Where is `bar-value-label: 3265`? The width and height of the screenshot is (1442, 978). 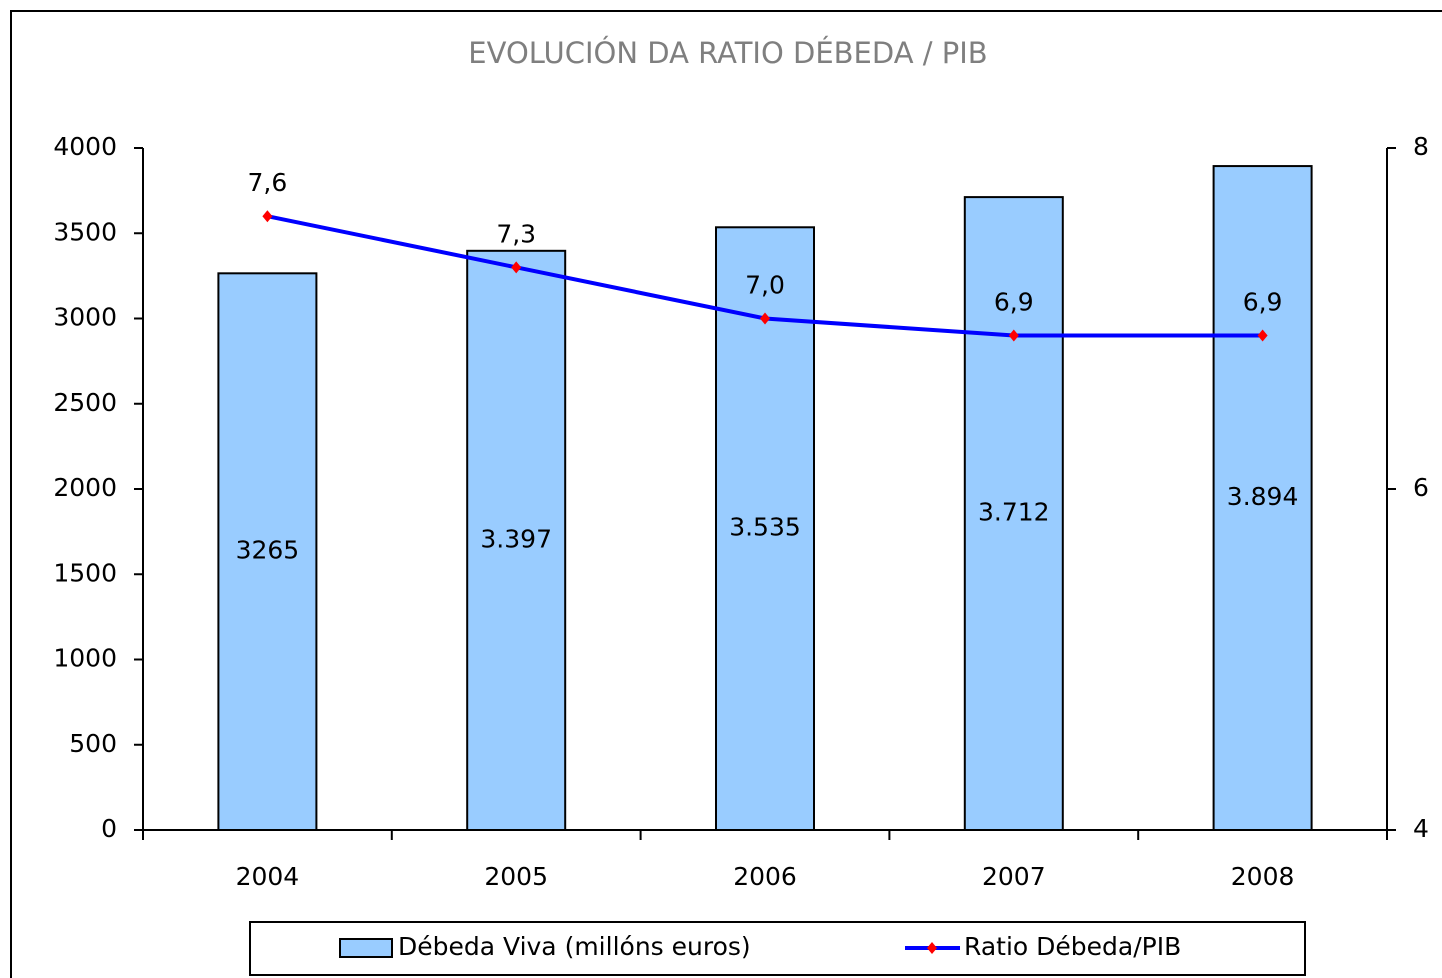
bar-value-label: 3265 is located at coordinates (268, 550).